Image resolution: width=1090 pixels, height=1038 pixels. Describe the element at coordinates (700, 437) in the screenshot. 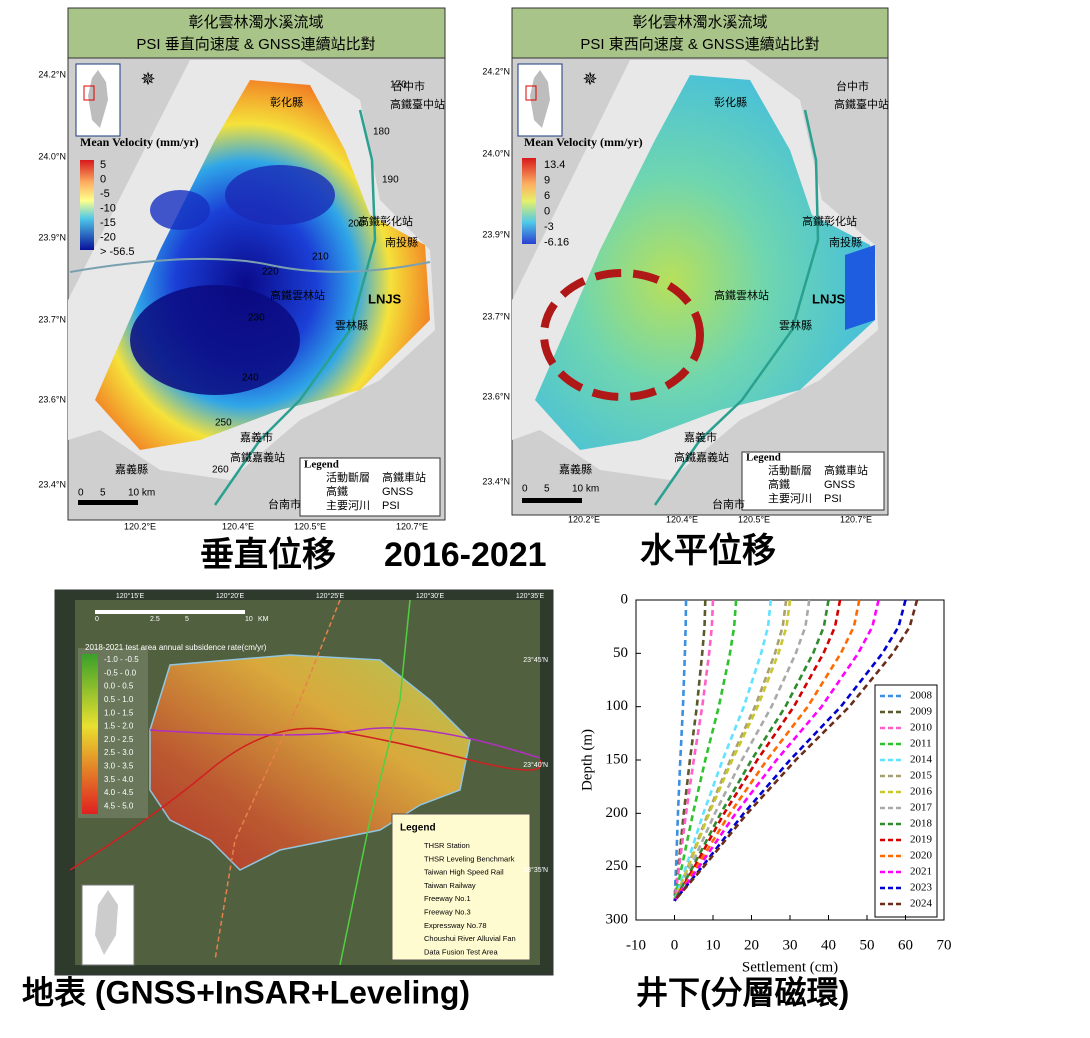

I see `place-label: 嘉義市` at that location.